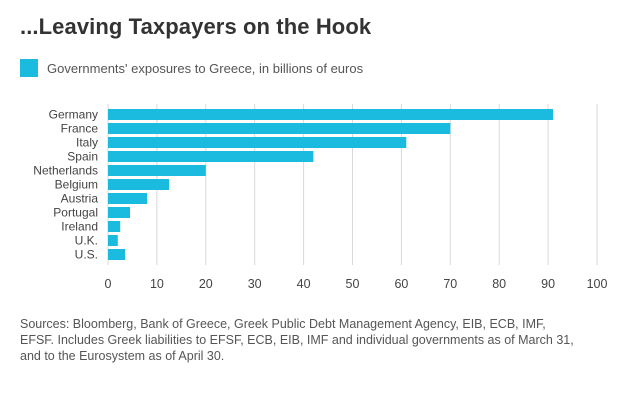 This screenshot has width=640, height=401. What do you see at coordinates (257, 142) in the screenshot?
I see `bar-italy` at bounding box center [257, 142].